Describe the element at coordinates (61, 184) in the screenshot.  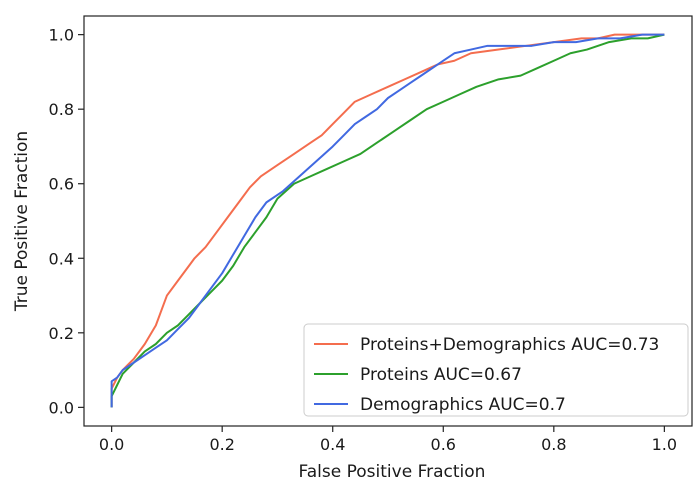
I see `y-tick-label: 0.6` at that location.